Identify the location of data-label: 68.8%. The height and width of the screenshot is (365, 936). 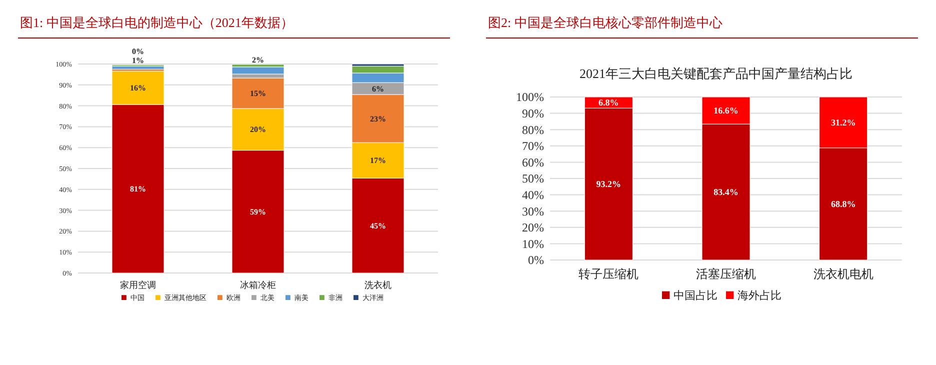
(843, 204).